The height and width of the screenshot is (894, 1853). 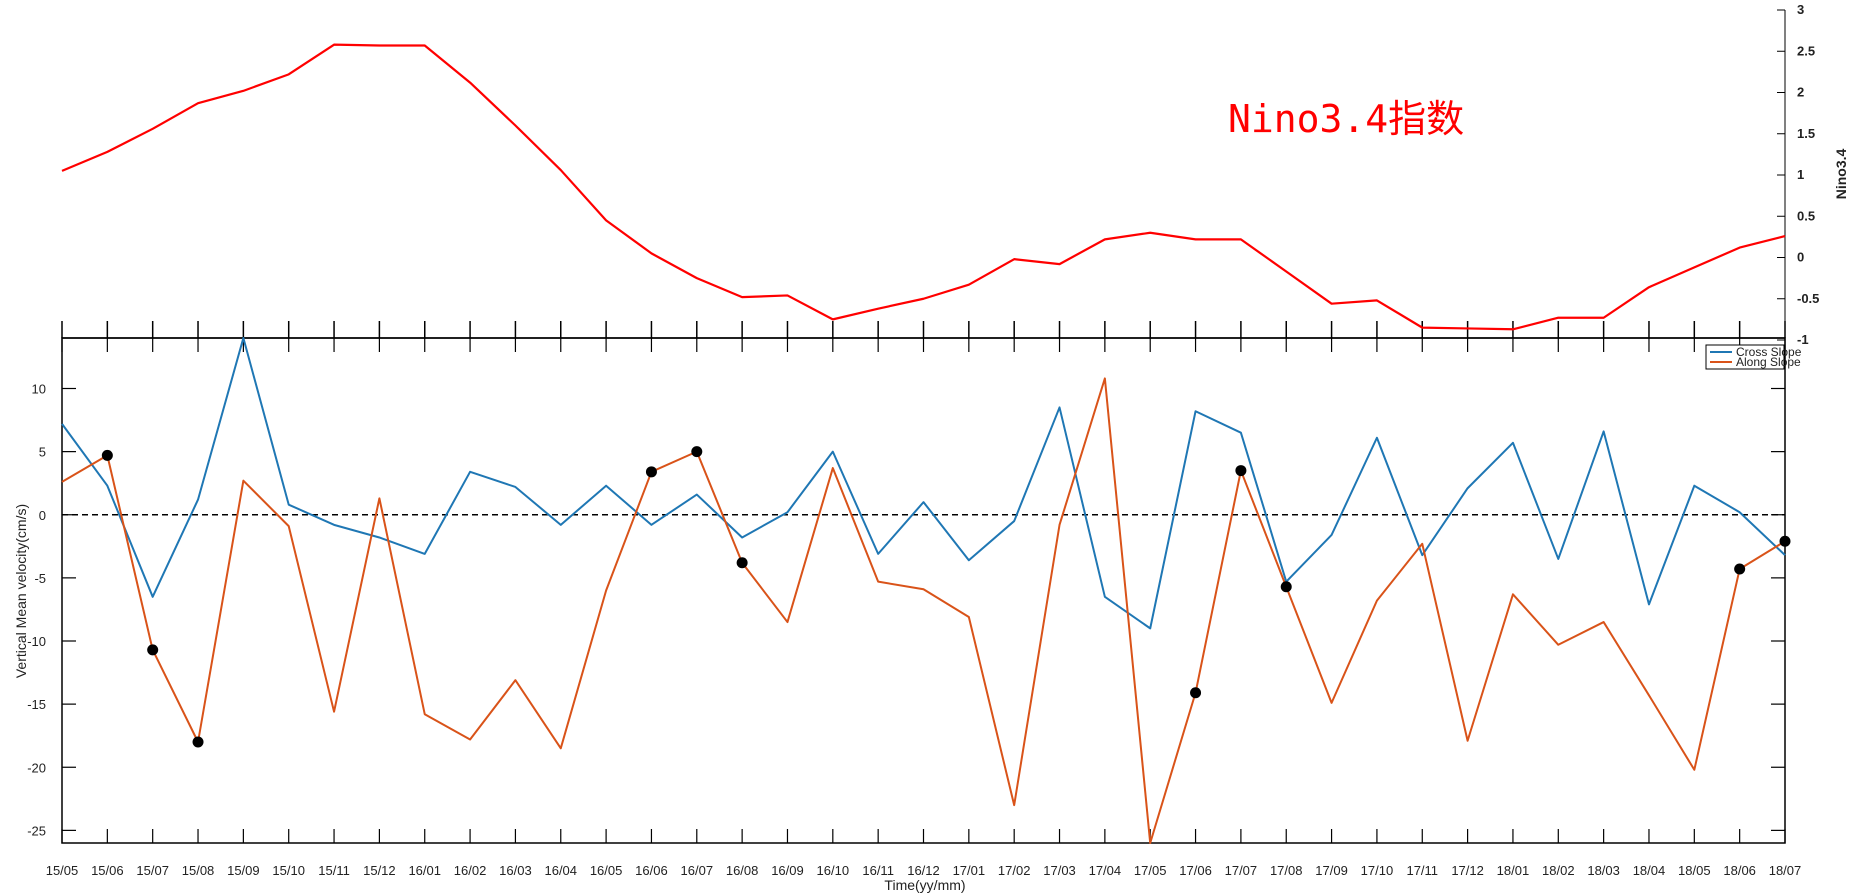 What do you see at coordinates (36, 704) in the screenshot?
I see `velocity-y-tick-label: -15` at bounding box center [36, 704].